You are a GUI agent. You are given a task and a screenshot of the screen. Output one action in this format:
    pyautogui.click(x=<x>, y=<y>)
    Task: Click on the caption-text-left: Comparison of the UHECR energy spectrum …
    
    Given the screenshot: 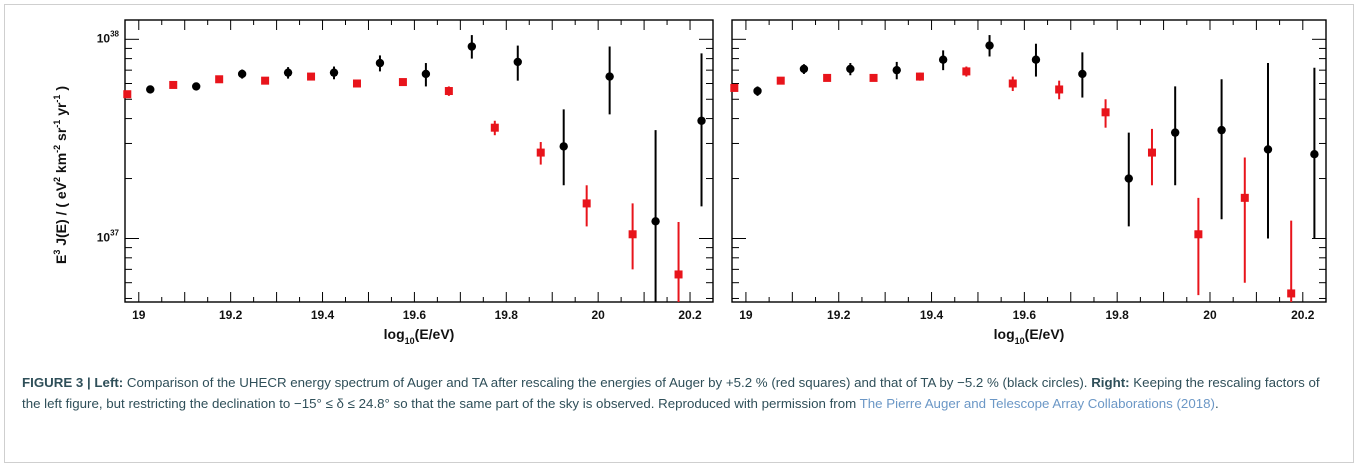 What is the action you would take?
    pyautogui.click(x=607, y=382)
    